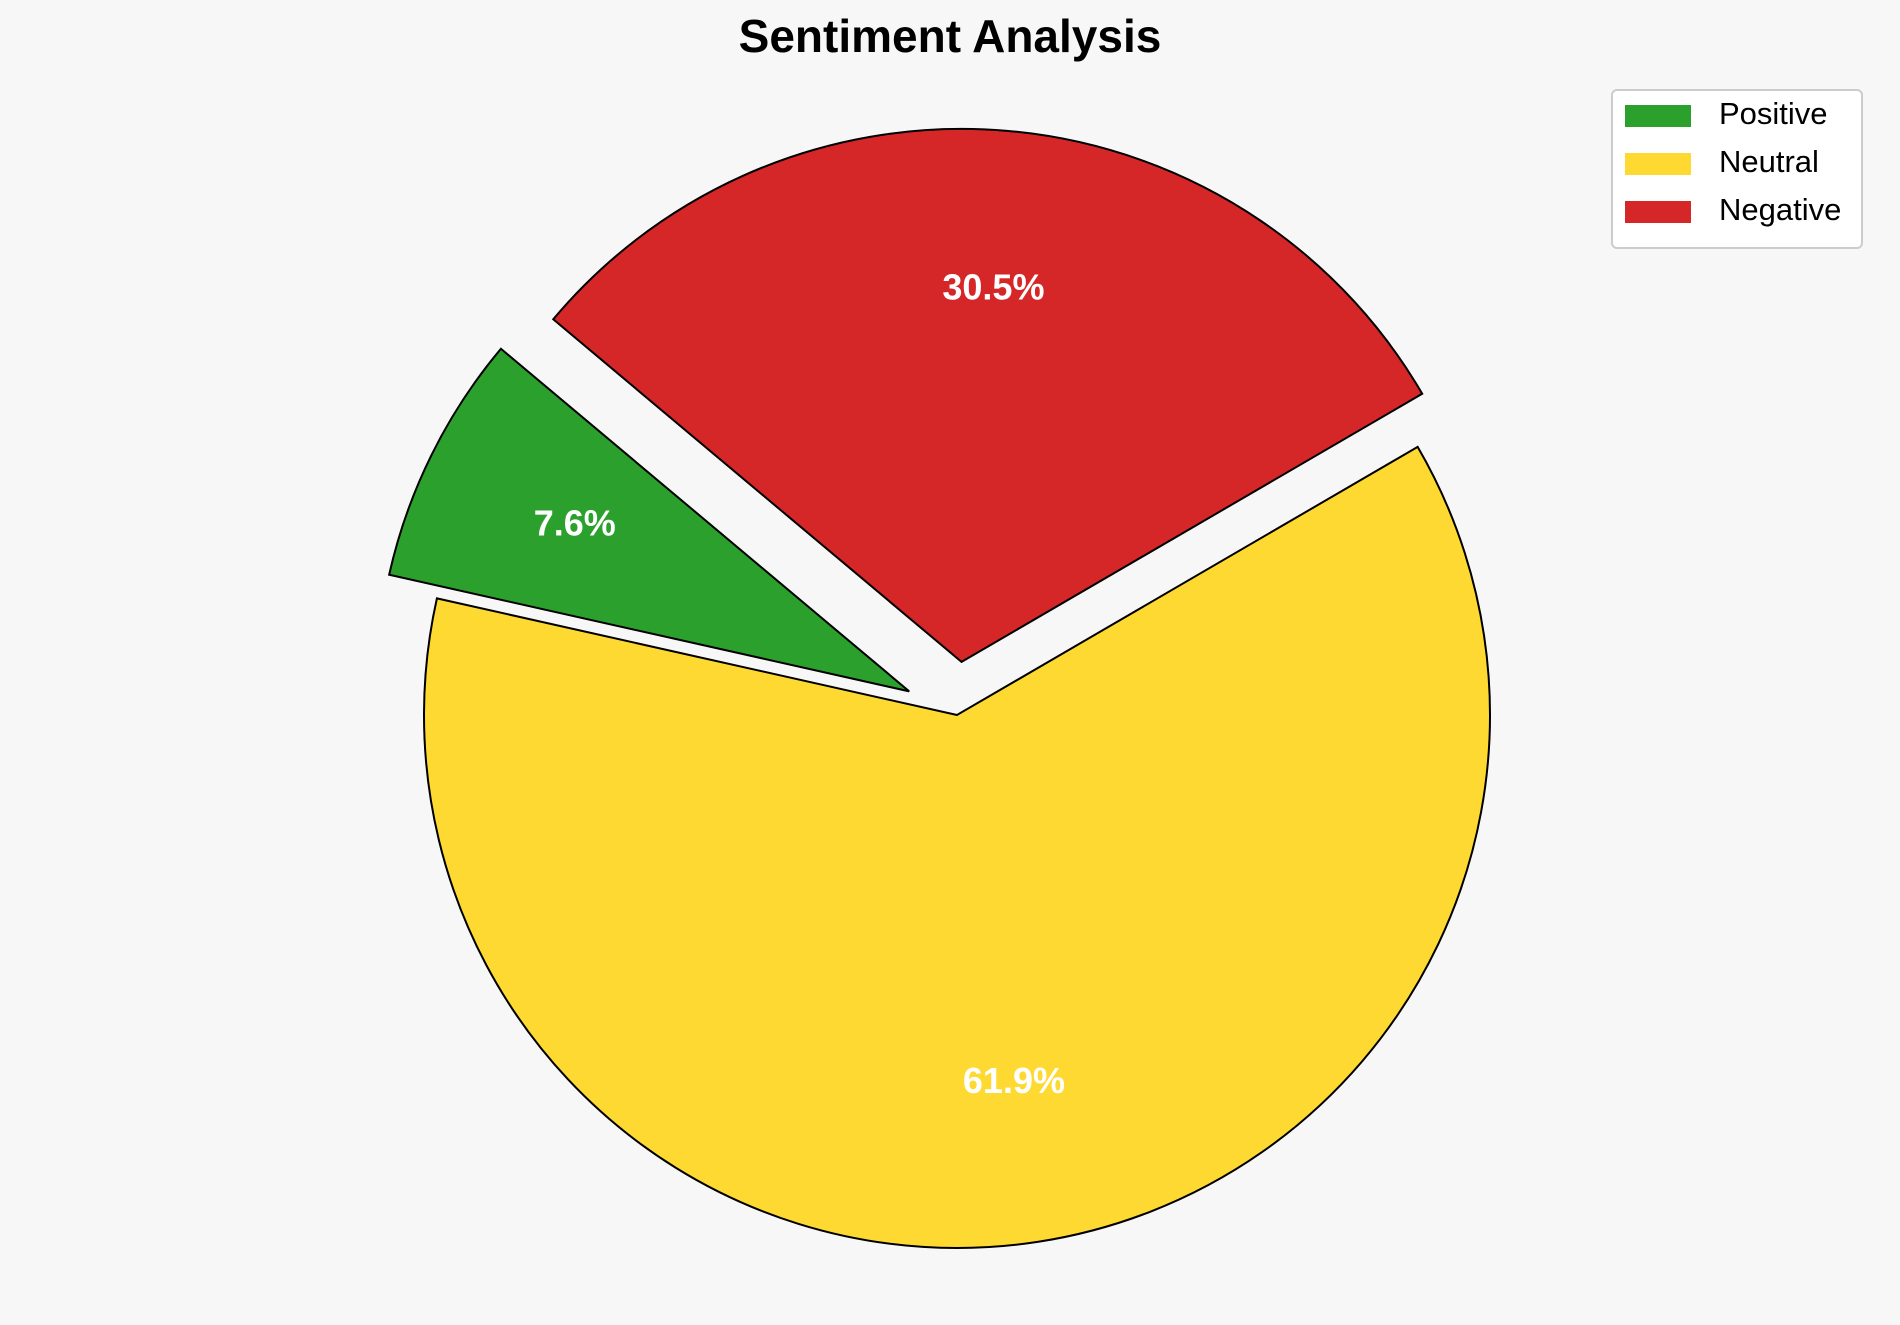  What do you see at coordinates (950, 36) in the screenshot?
I see `chart-title: Sentiment Analysis` at bounding box center [950, 36].